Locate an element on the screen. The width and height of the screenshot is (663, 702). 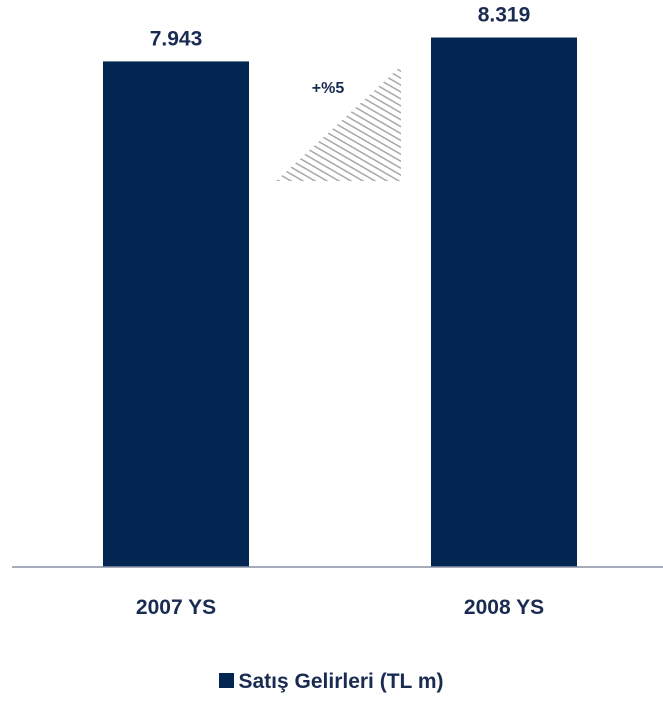
data-label: 7.943 is located at coordinates (176, 38).